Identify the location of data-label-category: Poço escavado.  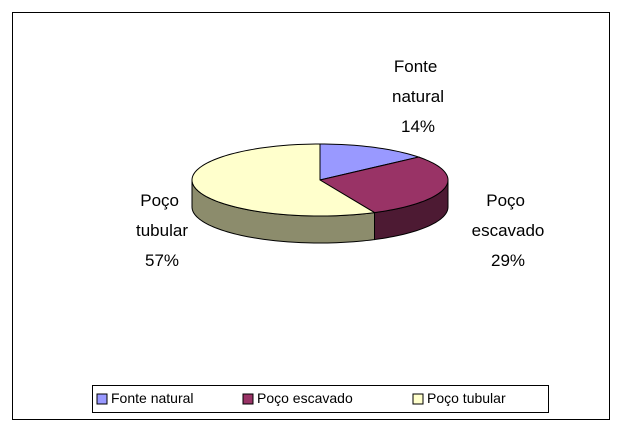
(508, 215).